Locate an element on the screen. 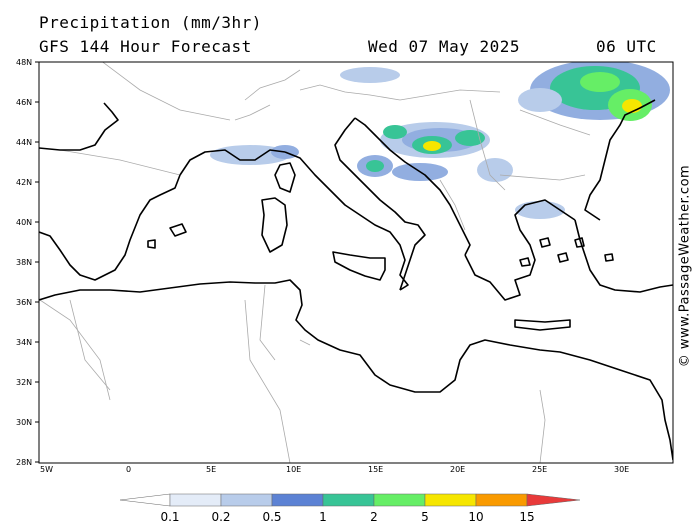 The height and width of the screenshot is (525, 700). lon-label-0: 0 is located at coordinates (129, 469).